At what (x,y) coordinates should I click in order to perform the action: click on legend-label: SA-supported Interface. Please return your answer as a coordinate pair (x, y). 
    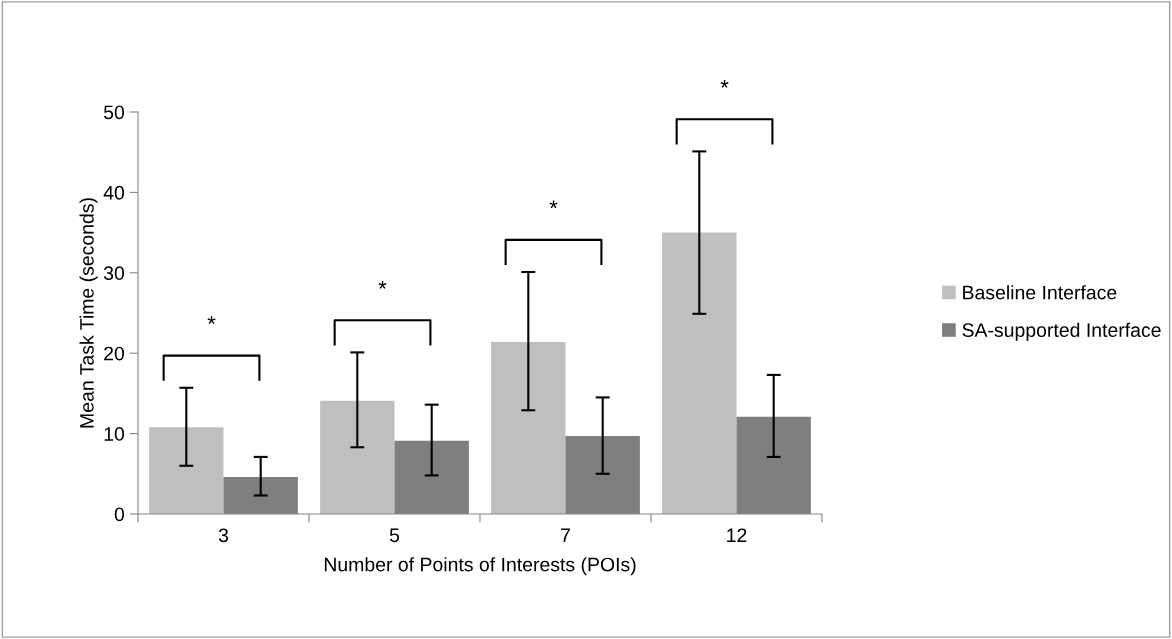
    Looking at the image, I should click on (1061, 331).